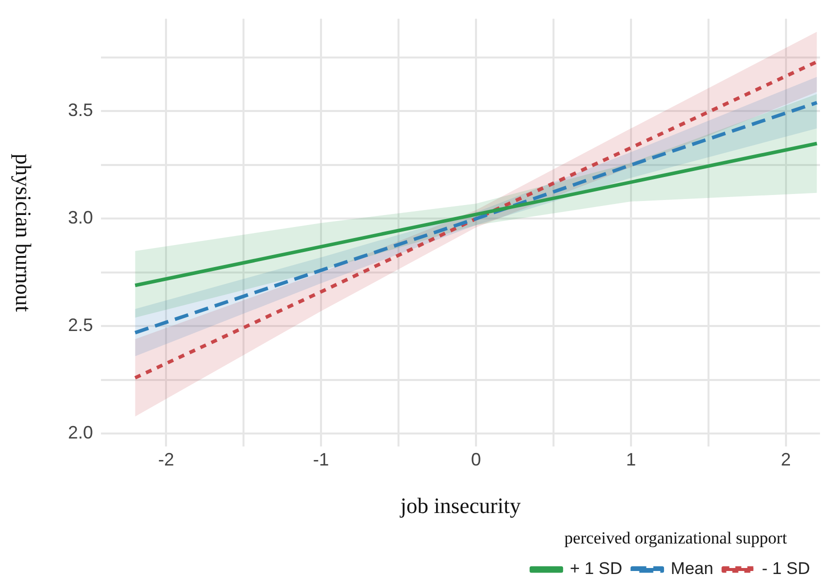  What do you see at coordinates (460, 505) in the screenshot?
I see `x-axis-title: job insecurity` at bounding box center [460, 505].